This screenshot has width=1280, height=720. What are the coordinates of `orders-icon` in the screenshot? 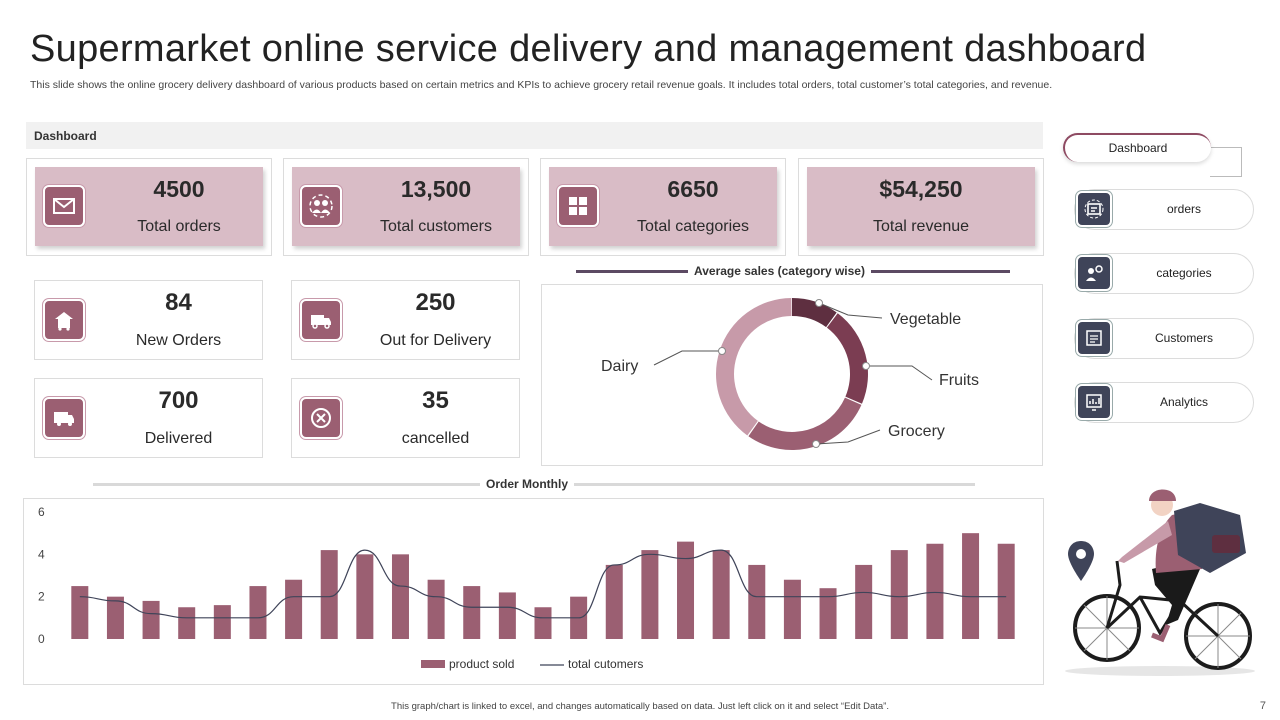 It's located at (1094, 209).